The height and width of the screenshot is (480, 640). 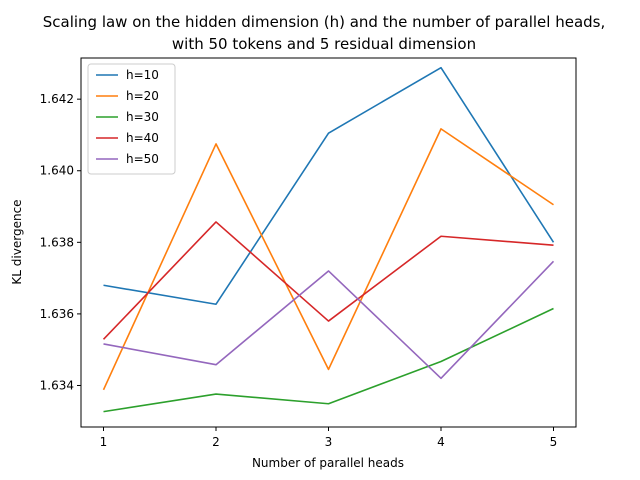 What do you see at coordinates (104, 442) in the screenshot?
I see `x-tick-label: 1` at bounding box center [104, 442].